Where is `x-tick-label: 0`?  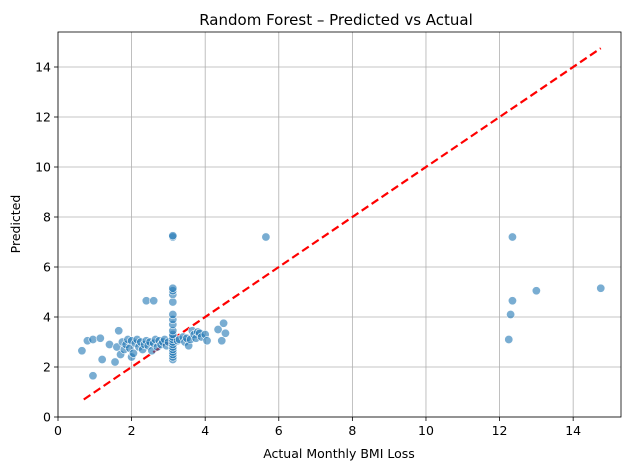 x-tick-label: 0 is located at coordinates (58, 430).